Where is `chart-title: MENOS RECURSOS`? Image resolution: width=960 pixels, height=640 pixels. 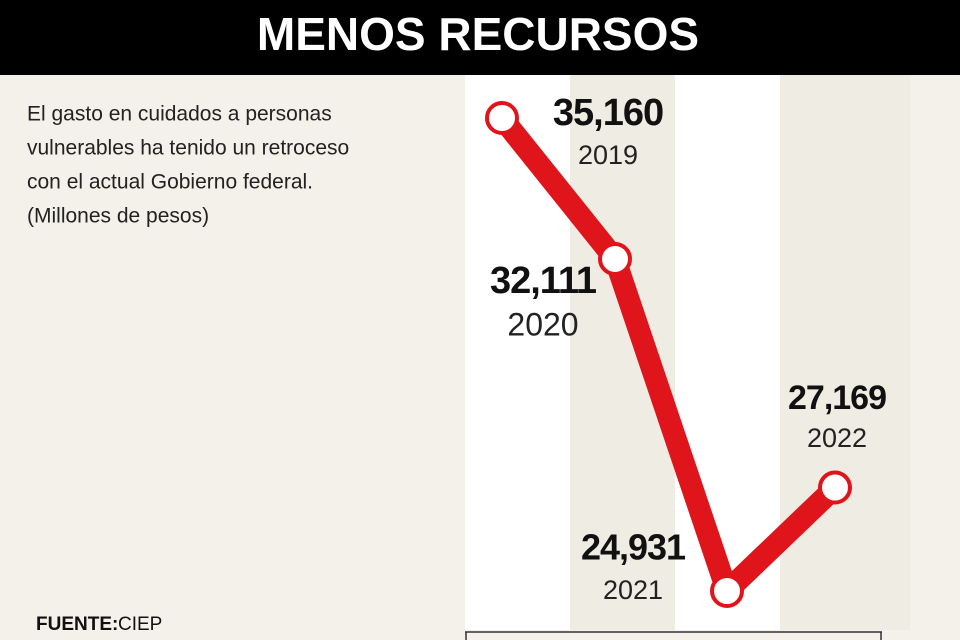 chart-title: MENOS RECURSOS is located at coordinates (478, 34).